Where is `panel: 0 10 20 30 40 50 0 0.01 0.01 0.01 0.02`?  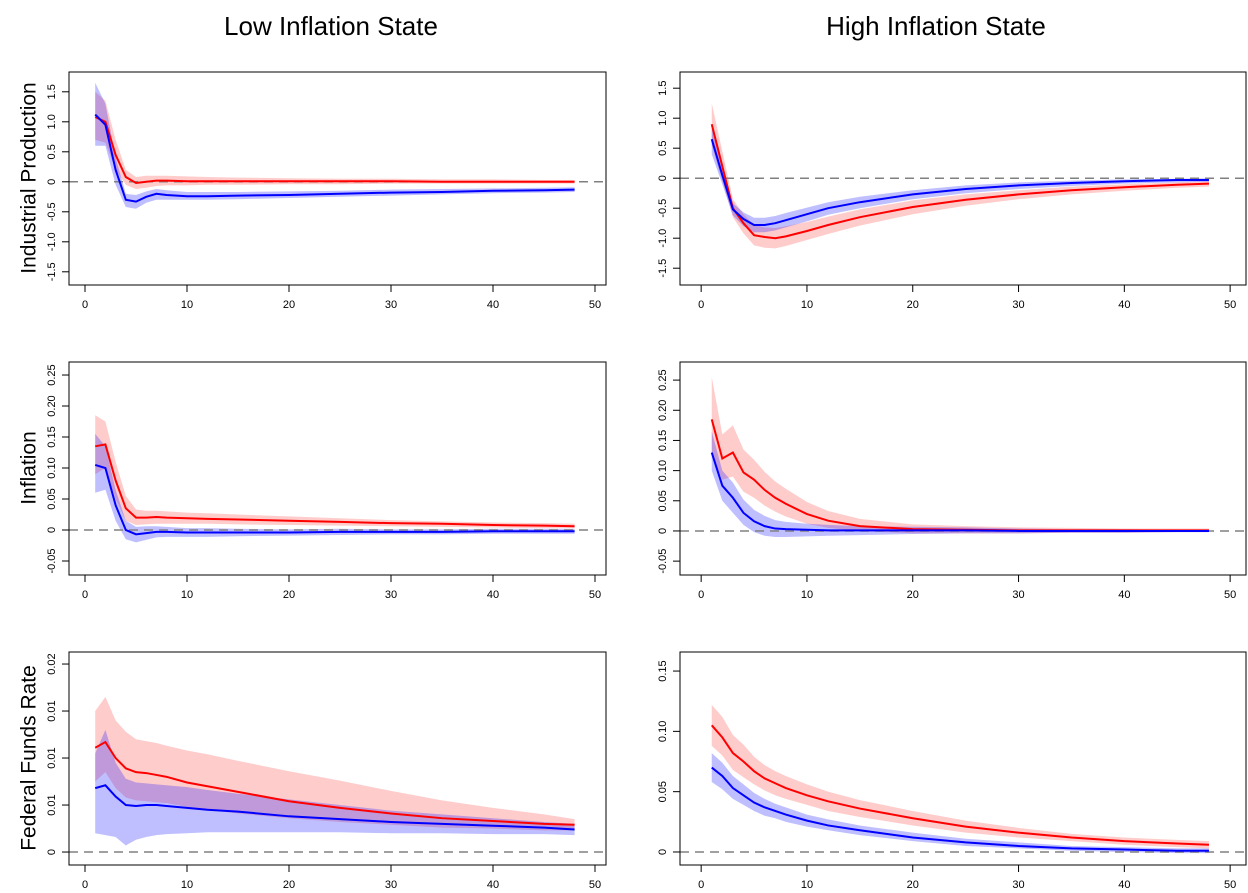 panel: 0 10 20 30 40 50 0 0.01 0.01 0.01 0.02 is located at coordinates (326, 771).